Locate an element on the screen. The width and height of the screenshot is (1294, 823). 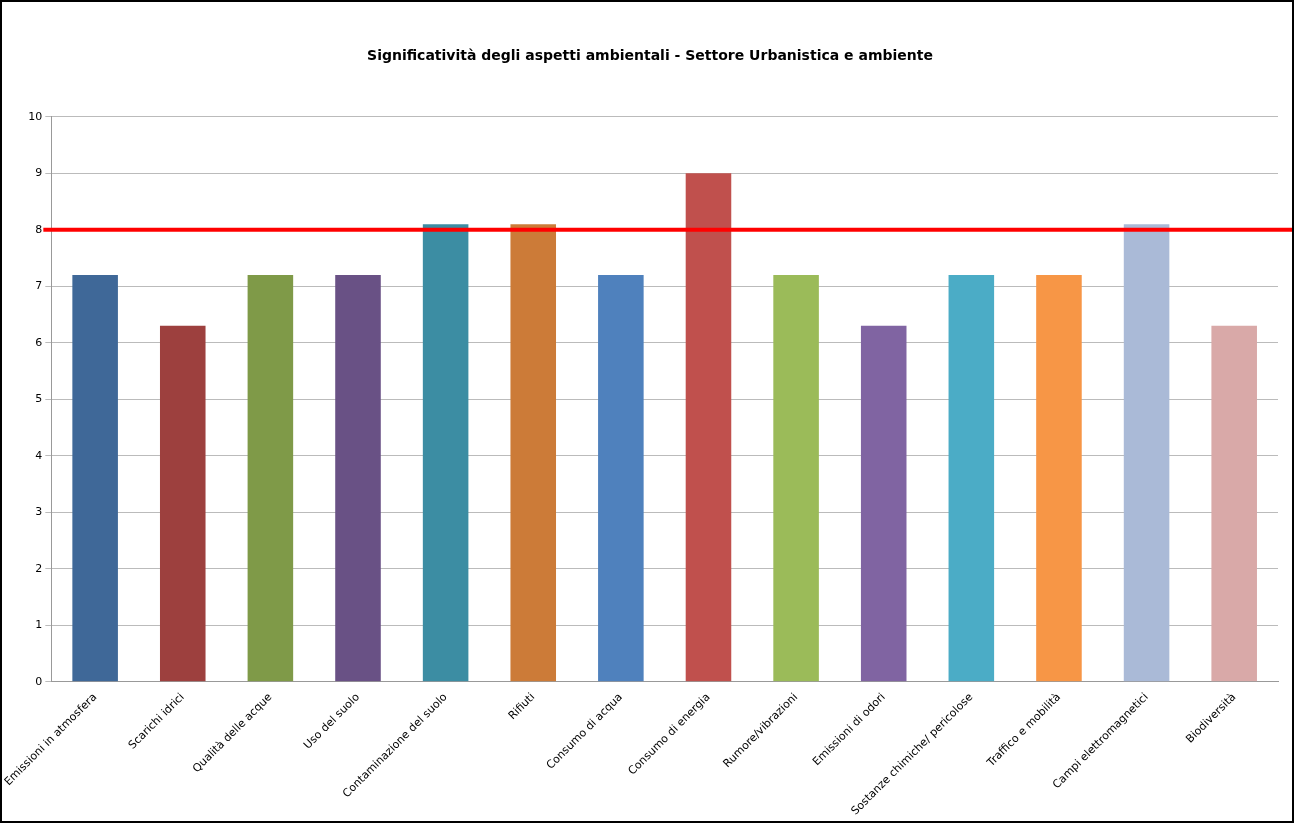
y-tick-label: 0 is located at coordinates (39, 681).